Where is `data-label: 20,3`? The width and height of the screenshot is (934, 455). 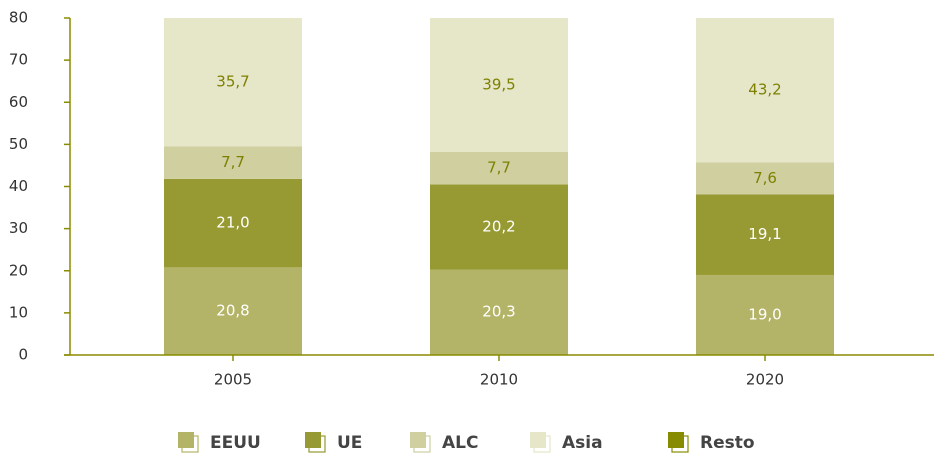 data-label: 20,3 is located at coordinates (498, 312).